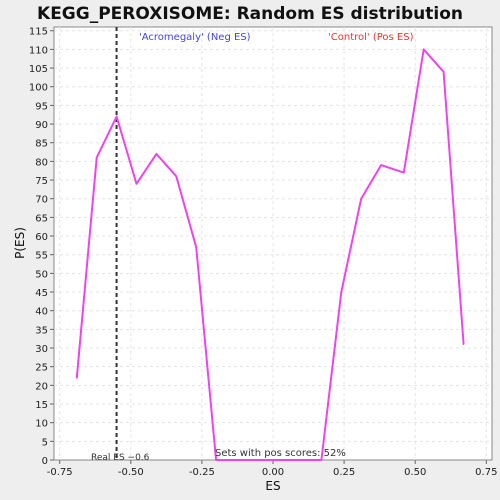 The width and height of the screenshot is (500, 500). I want to click on y-tick-label: 0, so click(45, 461).